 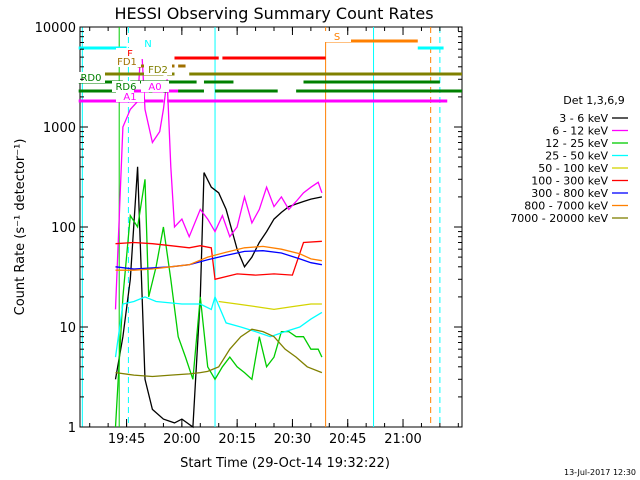 What do you see at coordinates (292, 439) in the screenshot?
I see `x-tick-label: 20:30` at bounding box center [292, 439].